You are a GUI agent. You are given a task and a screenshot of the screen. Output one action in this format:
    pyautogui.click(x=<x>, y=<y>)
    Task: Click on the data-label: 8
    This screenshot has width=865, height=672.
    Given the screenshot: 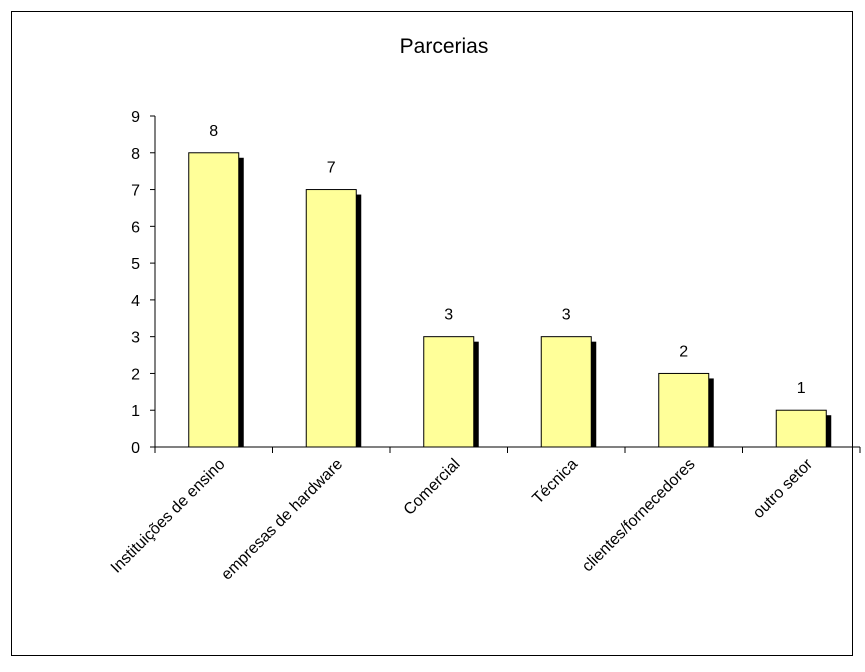 What is the action you would take?
    pyautogui.click(x=213, y=131)
    